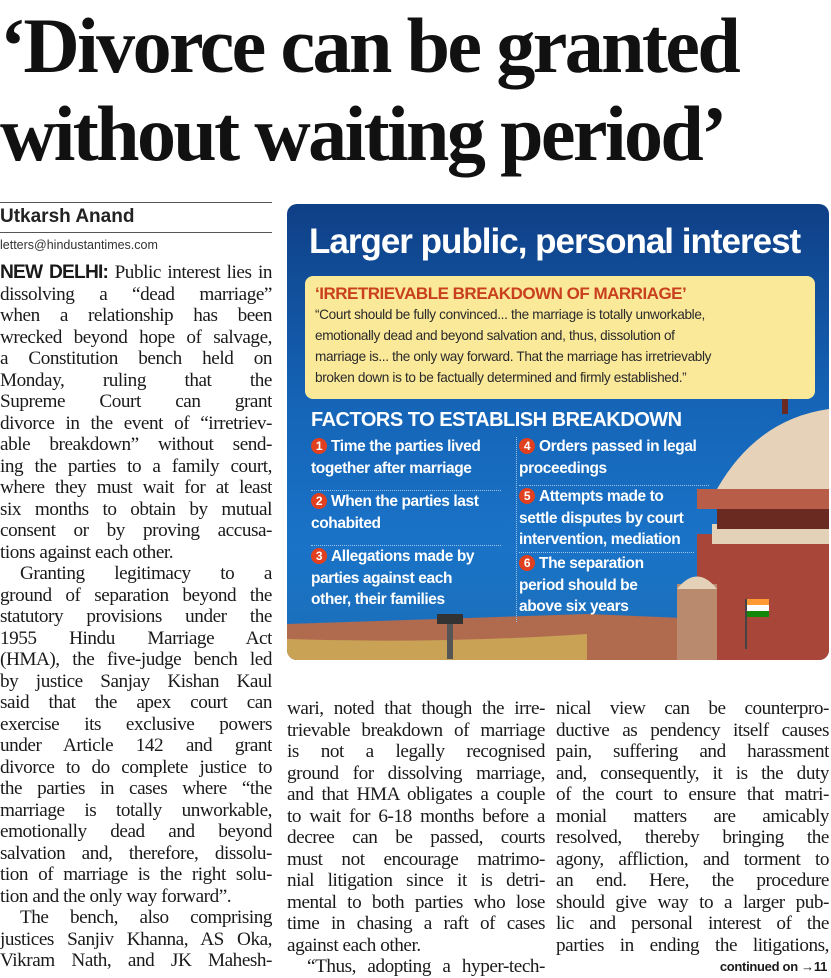 This screenshot has height=978, width=831. Describe the element at coordinates (136, 316) in the screenshot. I see `article-line: when a relationship has been` at that location.